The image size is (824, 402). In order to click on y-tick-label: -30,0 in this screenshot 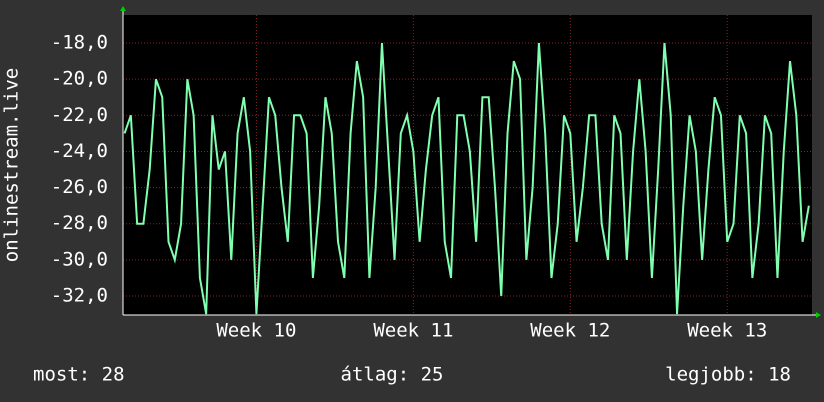, I will do `click(79, 259)`.